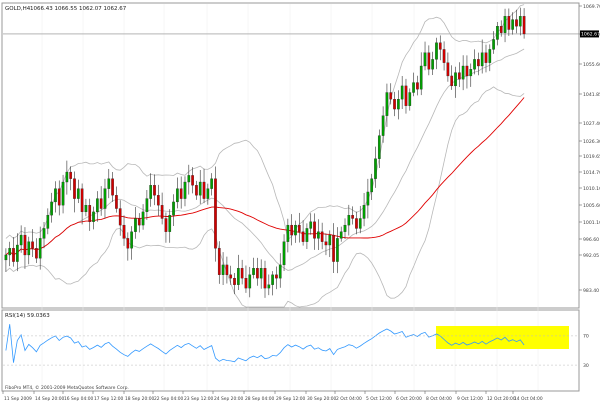 This screenshot has width=600, height=408. Describe the element at coordinates (50, 399) in the screenshot. I see `time-tick-label: 14 Sep 20:00` at that location.